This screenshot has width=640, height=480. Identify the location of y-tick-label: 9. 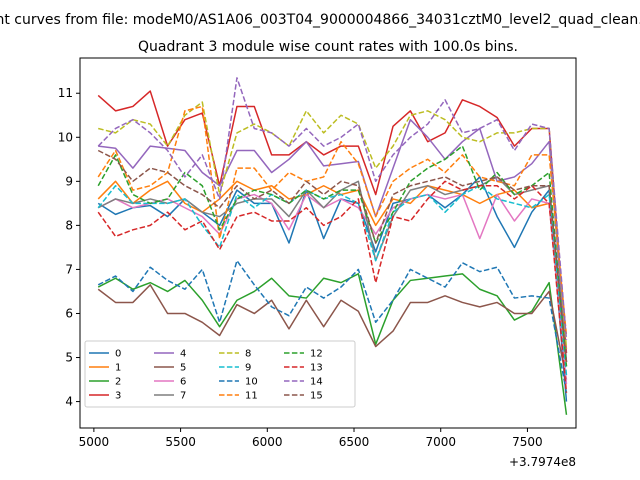
(69, 181).